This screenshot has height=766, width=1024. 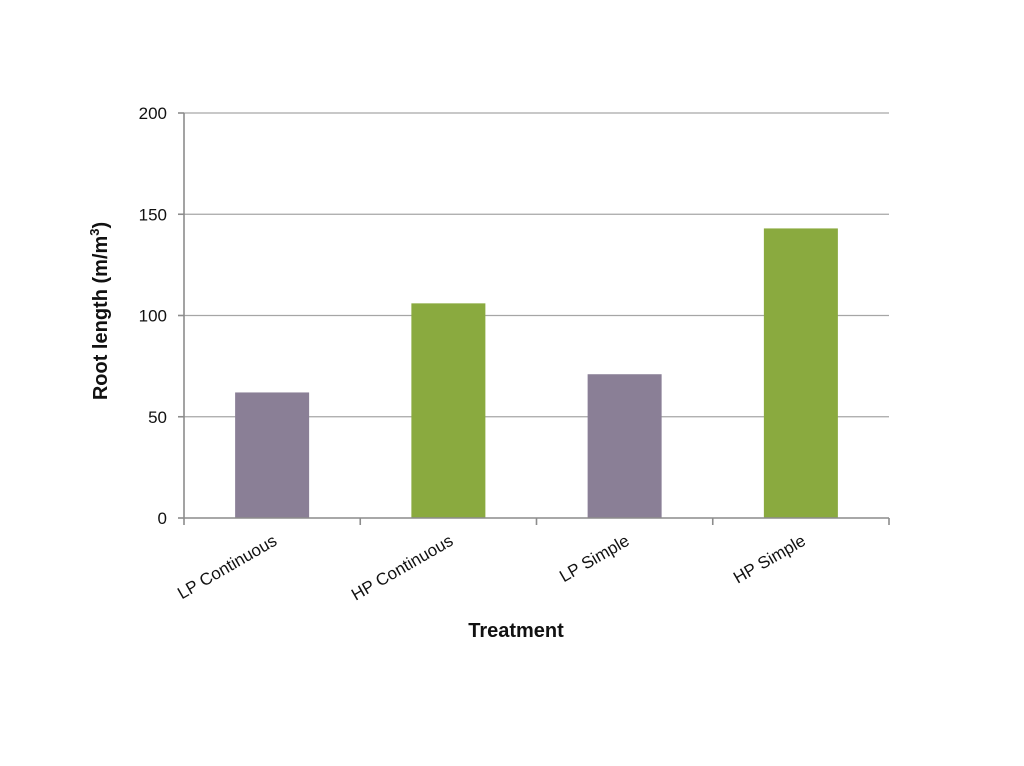 What do you see at coordinates (516, 631) in the screenshot?
I see `x-axis-title: Treatment` at bounding box center [516, 631].